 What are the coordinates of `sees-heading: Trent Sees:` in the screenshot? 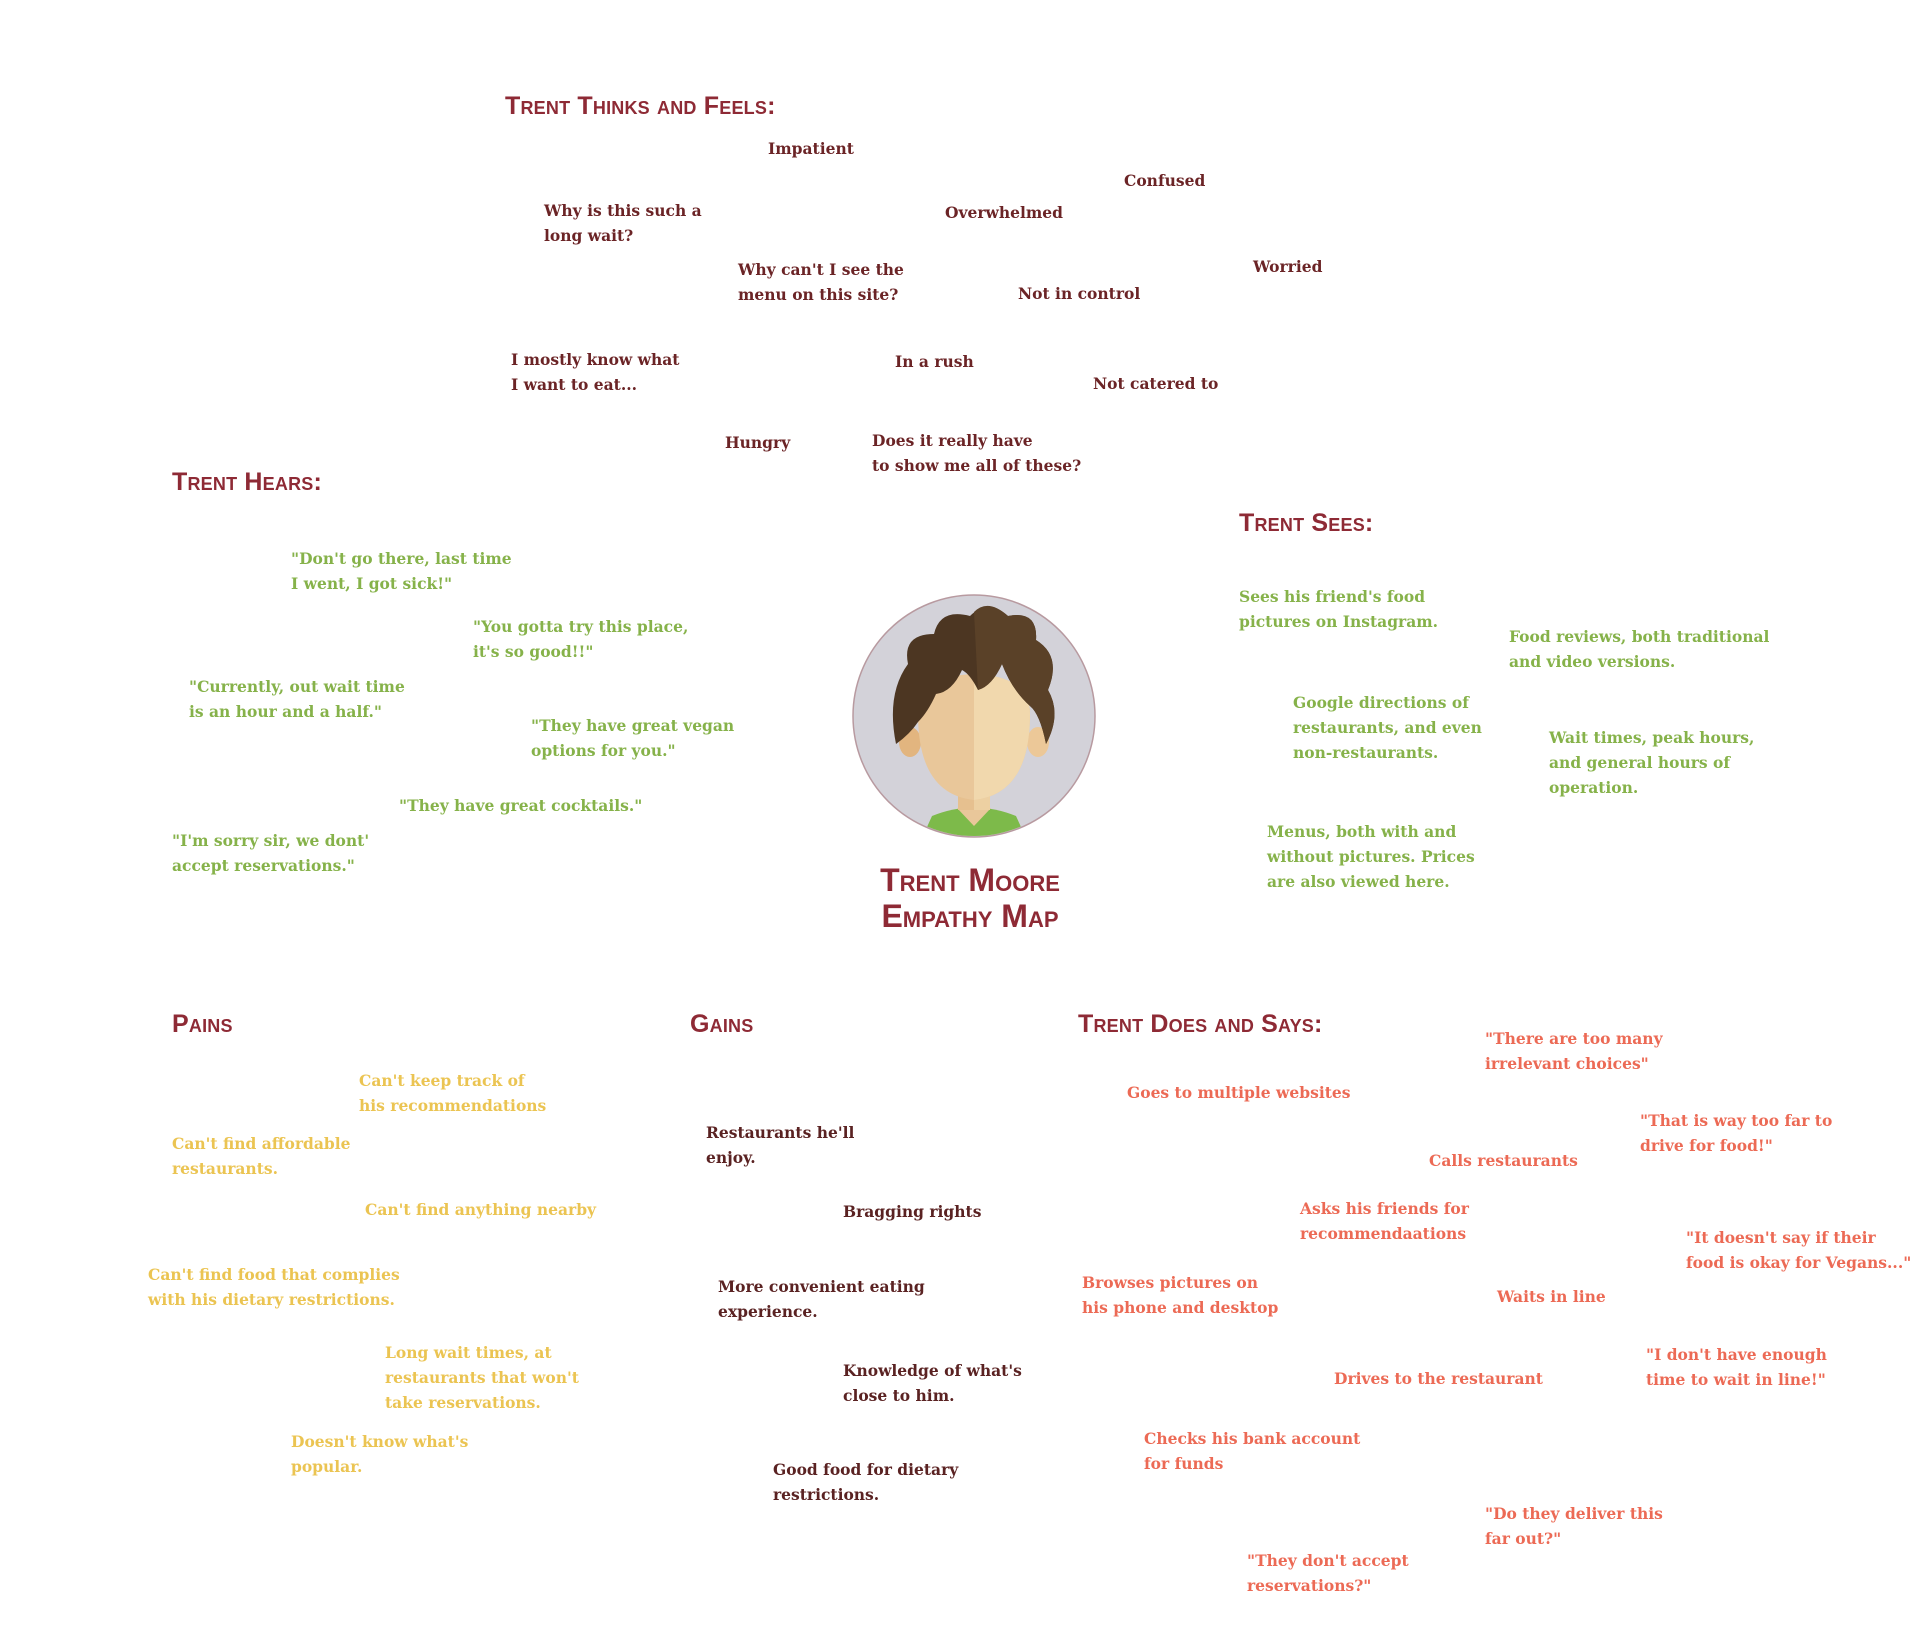 It's located at (1306, 523).